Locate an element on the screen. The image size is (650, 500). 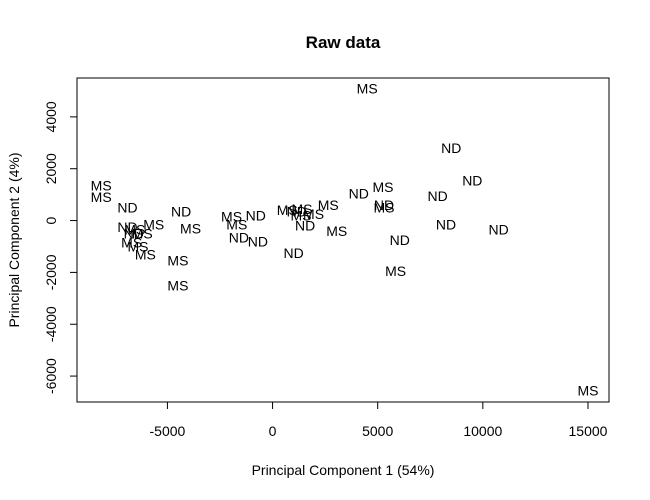
x-tick-label: 10000 is located at coordinates (482, 431).